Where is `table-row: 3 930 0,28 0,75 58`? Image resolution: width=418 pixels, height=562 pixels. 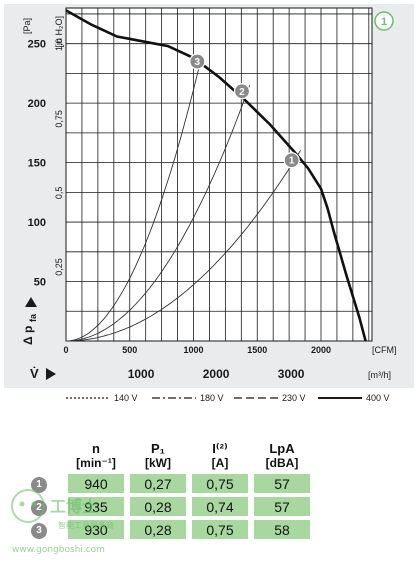 table-row: 3 930 0,28 0,75 58 is located at coordinates (163, 529).